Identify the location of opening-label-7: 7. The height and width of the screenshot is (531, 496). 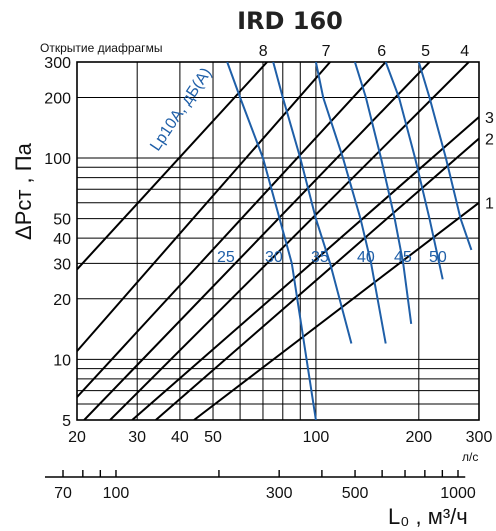
(326, 51).